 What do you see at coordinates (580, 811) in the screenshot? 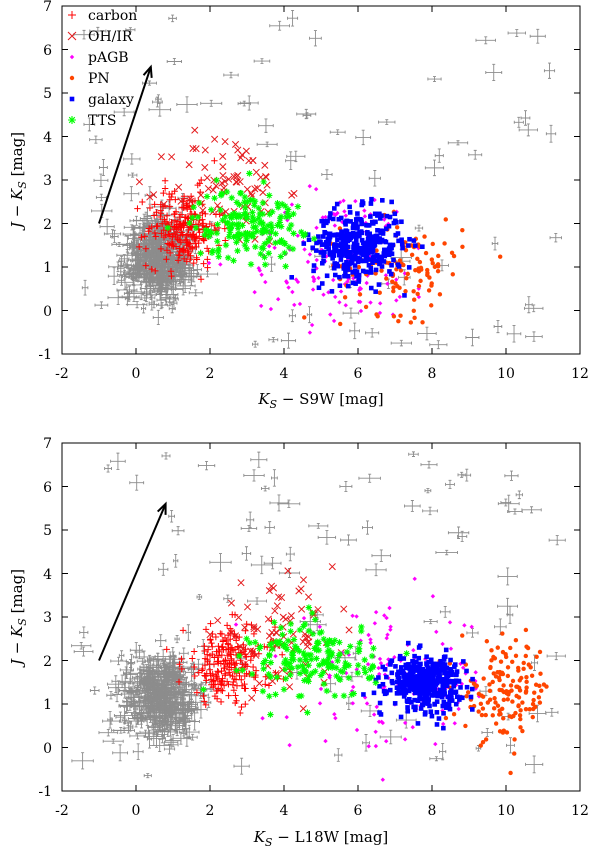
I see `x-tick-label: 12` at bounding box center [580, 811].